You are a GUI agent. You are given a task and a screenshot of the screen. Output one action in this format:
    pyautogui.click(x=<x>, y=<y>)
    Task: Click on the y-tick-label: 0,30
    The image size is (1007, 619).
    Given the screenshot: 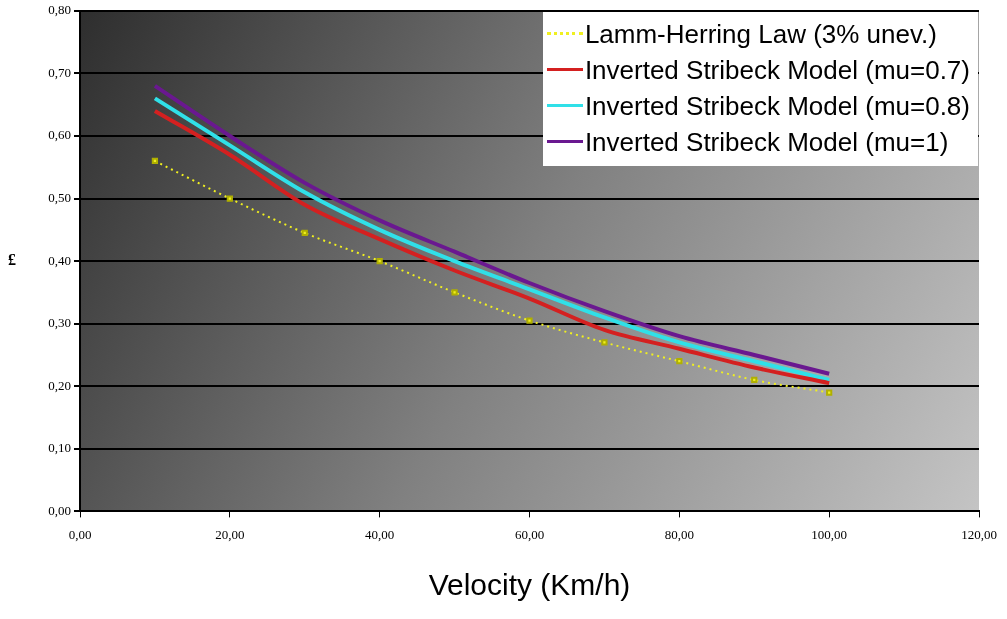 What is the action you would take?
    pyautogui.click(x=59, y=323)
    